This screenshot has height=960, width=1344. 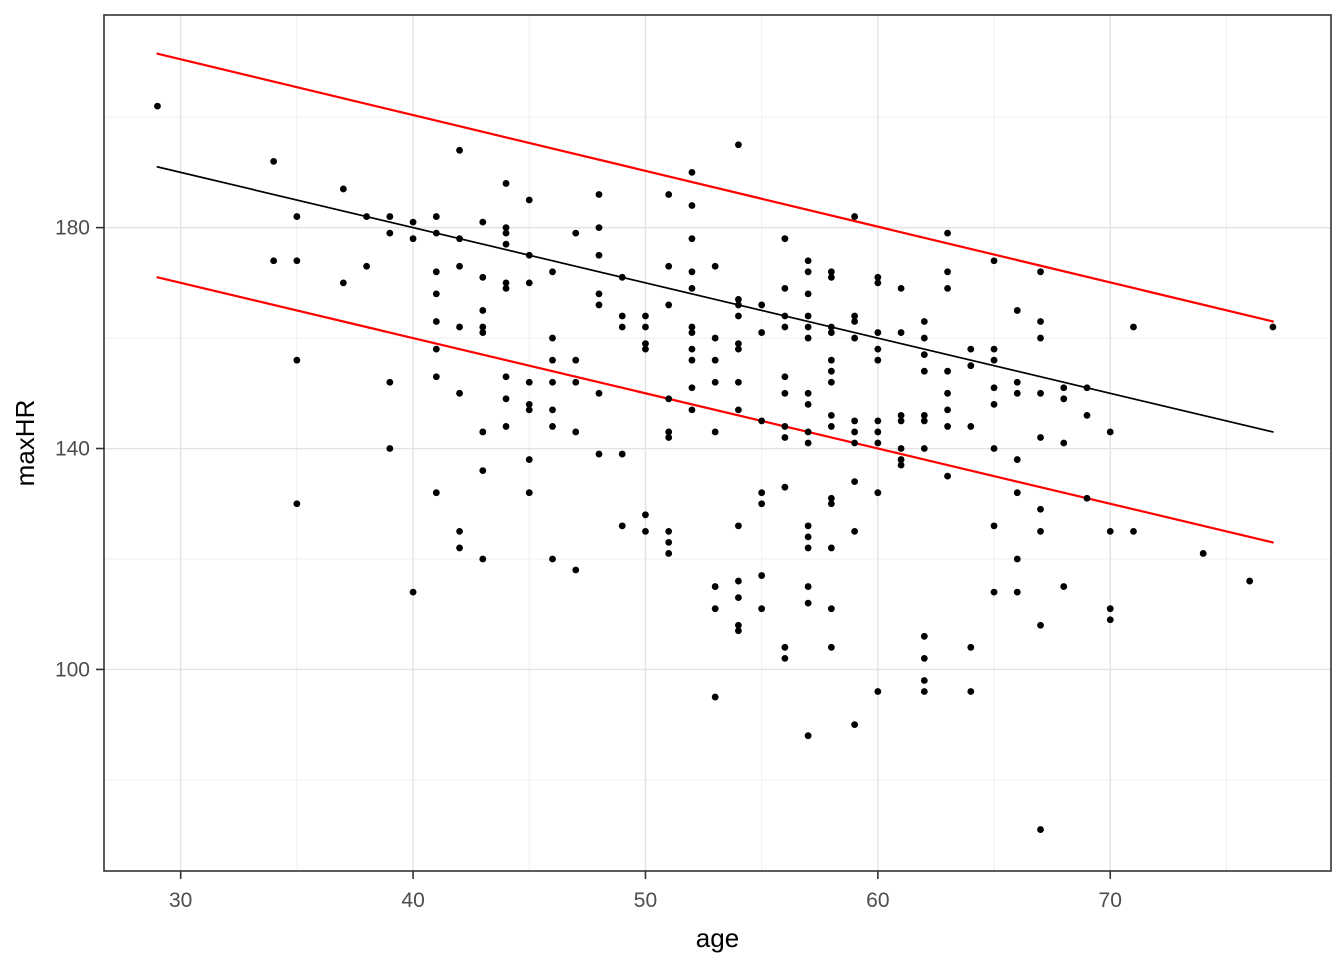 What do you see at coordinates (72, 228) in the screenshot?
I see `y-axis-tick-label: 180` at bounding box center [72, 228].